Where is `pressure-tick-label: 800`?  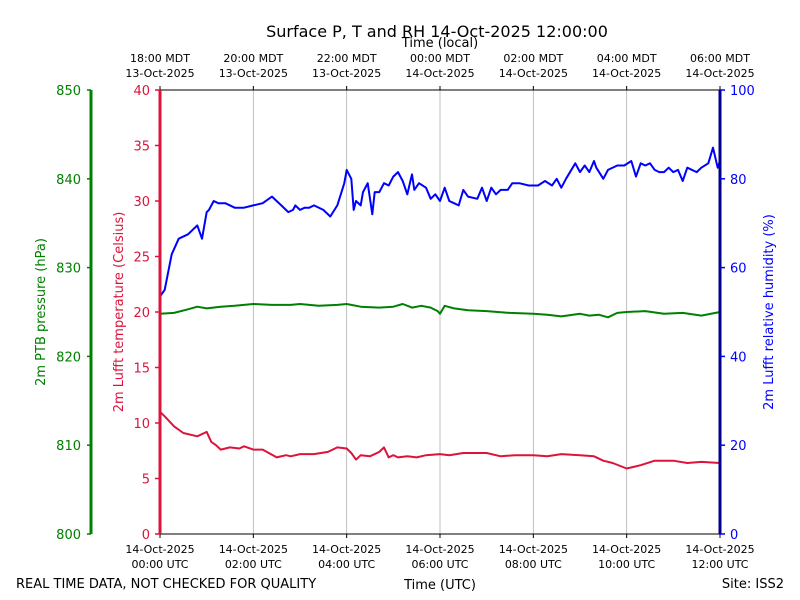
pressure-tick-label: 800 is located at coordinates (68, 535).